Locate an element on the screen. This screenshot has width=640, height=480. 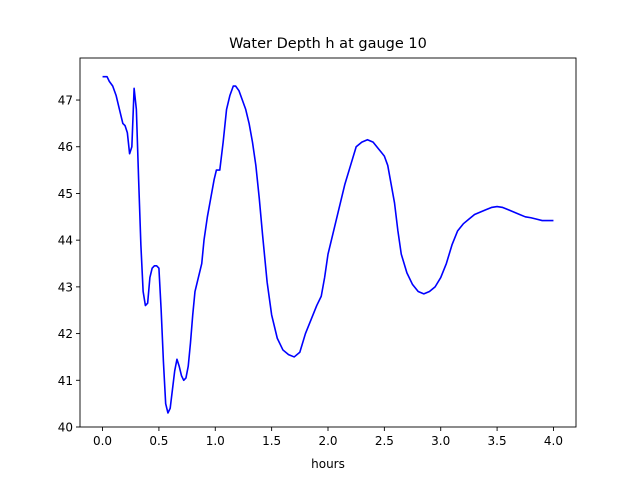
y-tick-label: 43 is located at coordinates (65, 287).